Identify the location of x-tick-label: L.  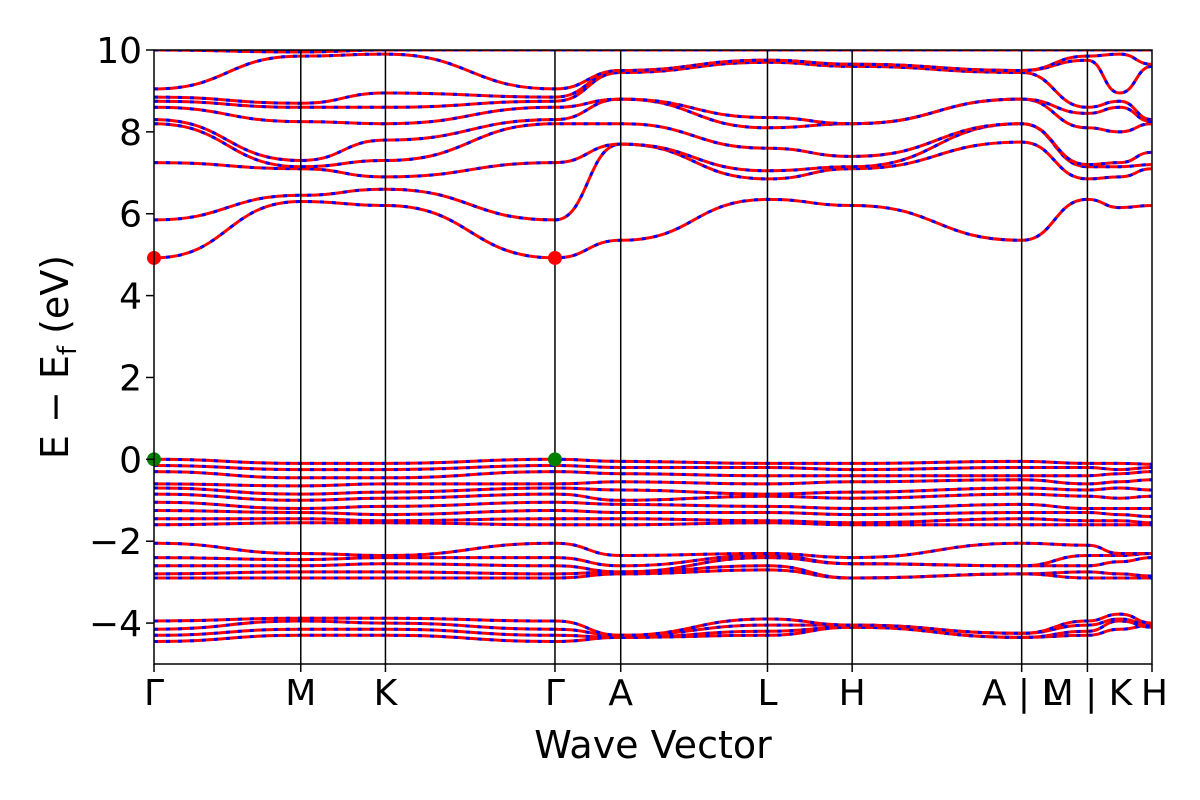
(767, 693).